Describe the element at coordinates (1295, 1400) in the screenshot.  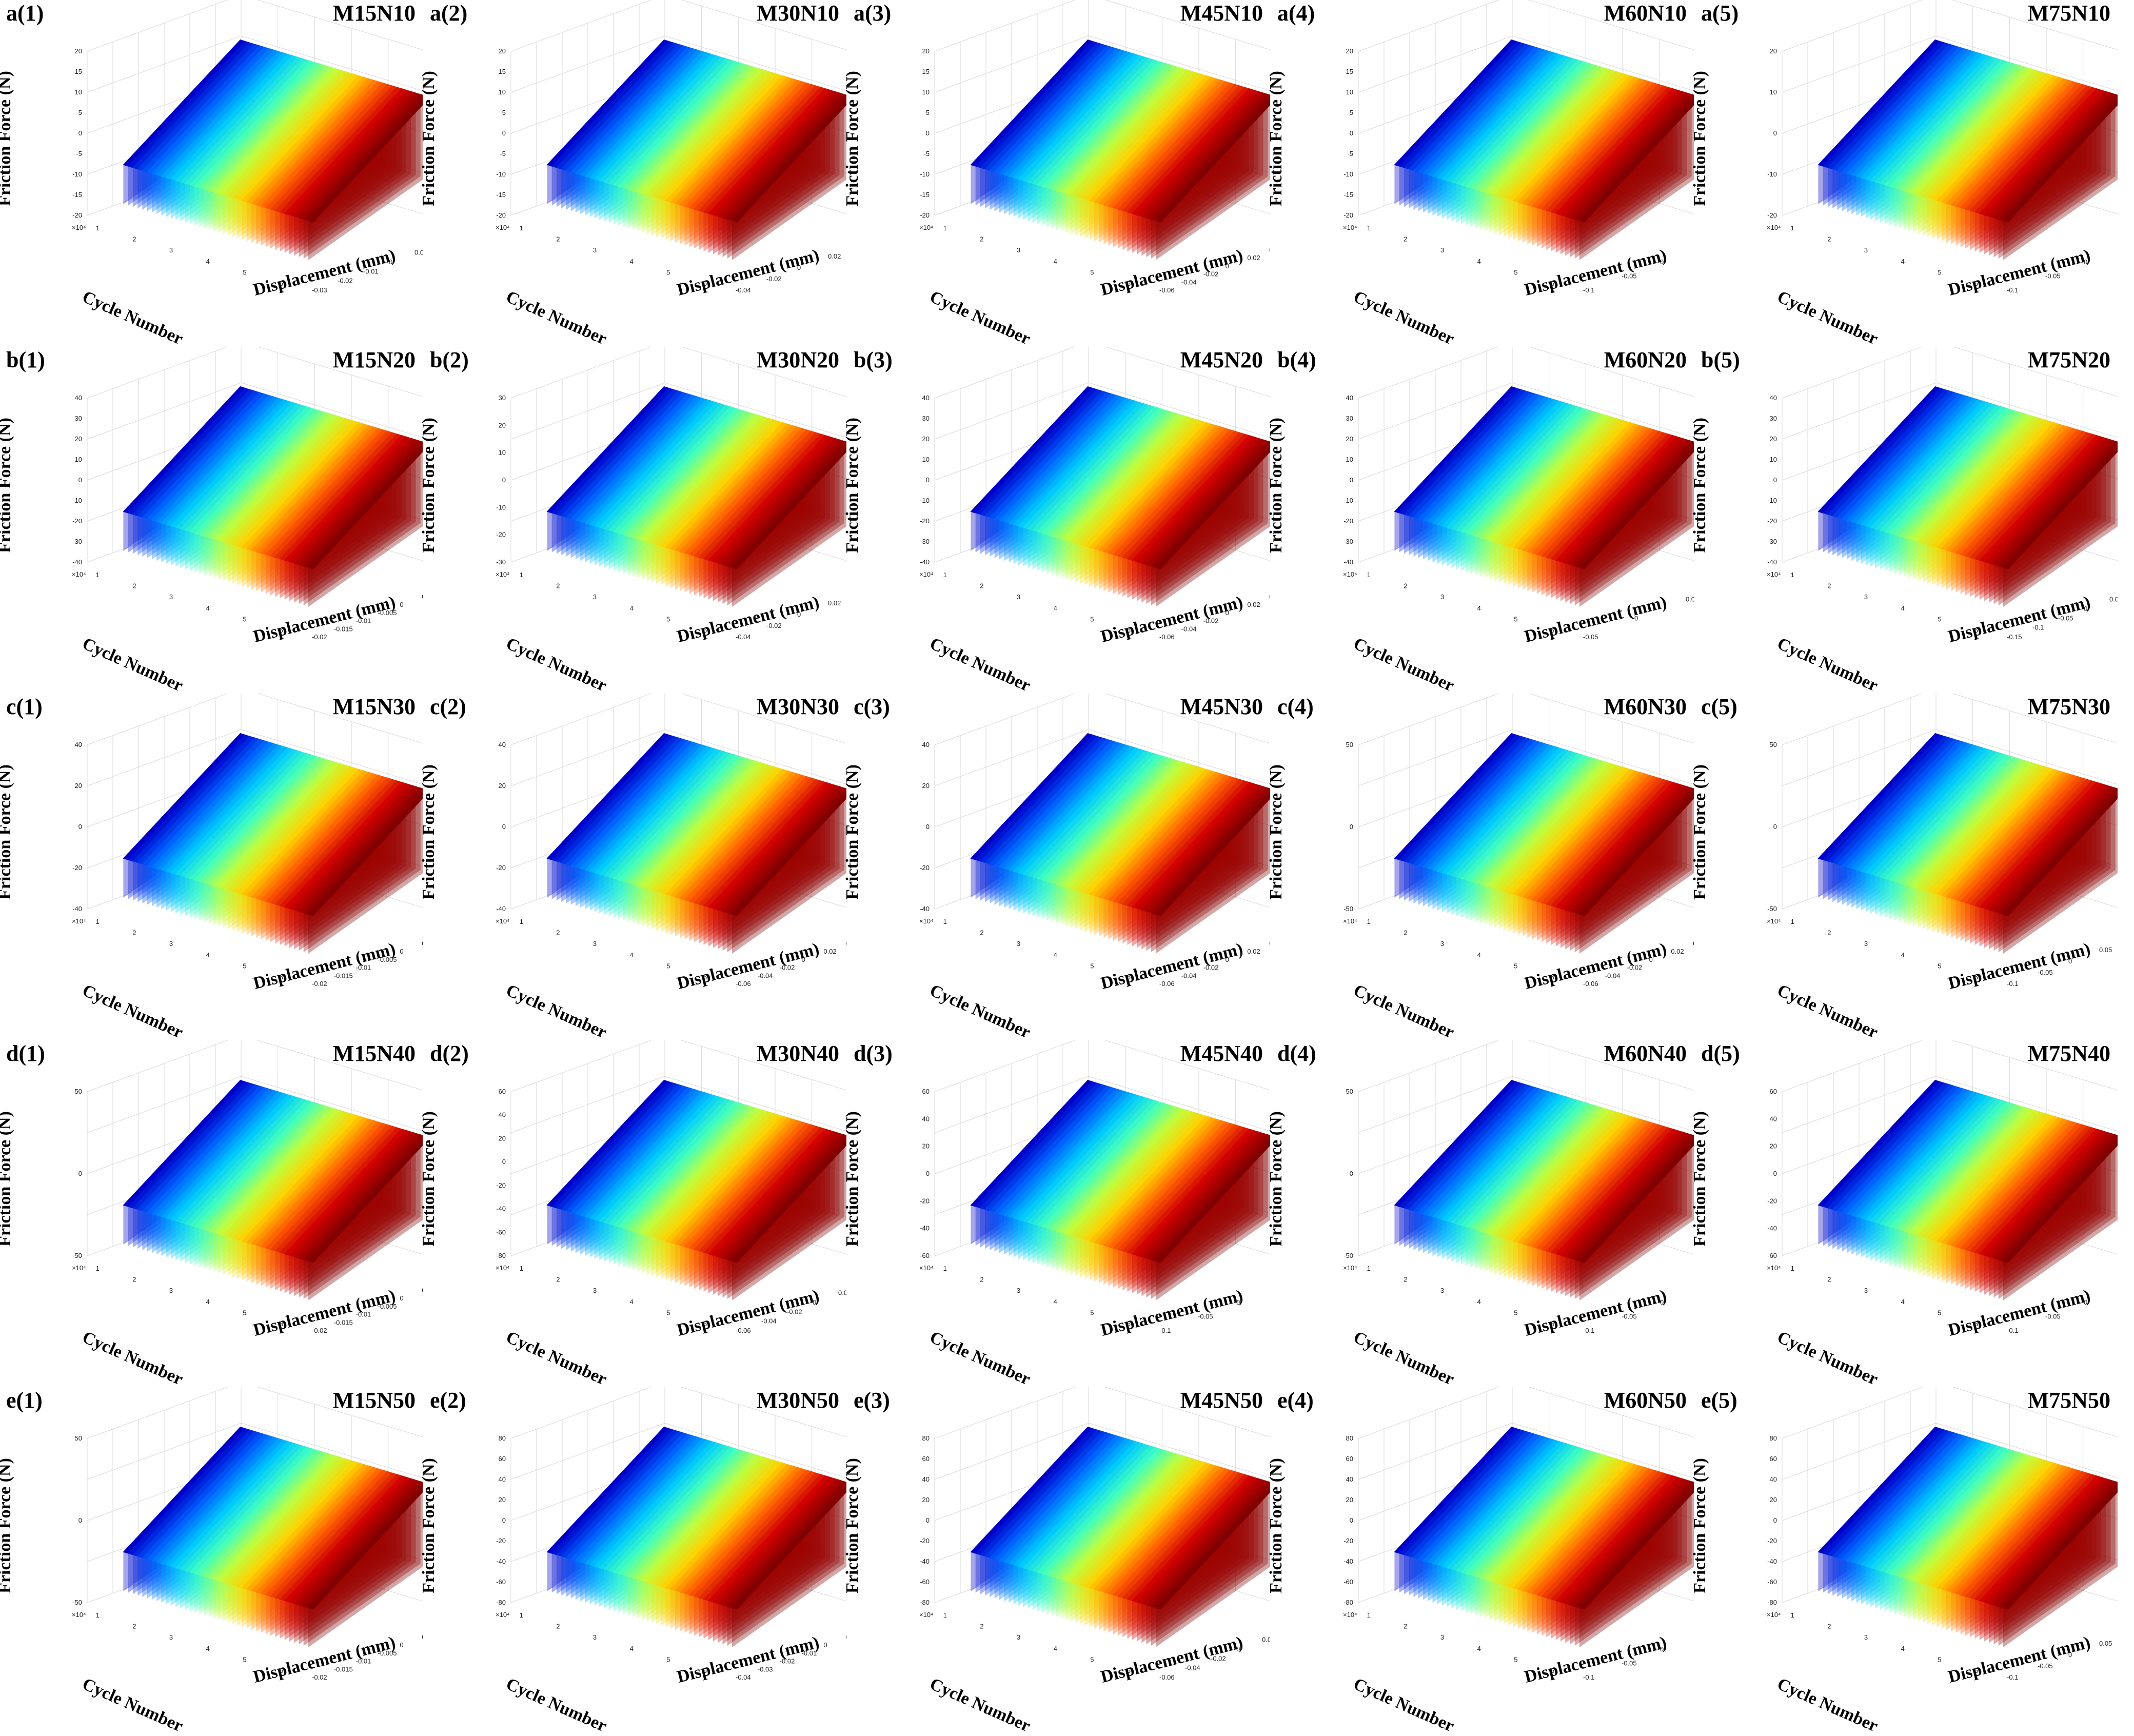
I see `panel-id: e(4)` at that location.